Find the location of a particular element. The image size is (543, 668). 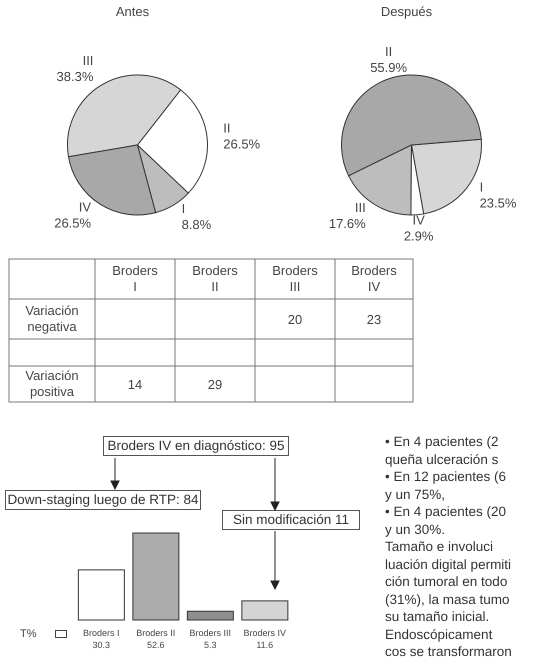

text: queña ulceración s is located at coordinates (442, 459).